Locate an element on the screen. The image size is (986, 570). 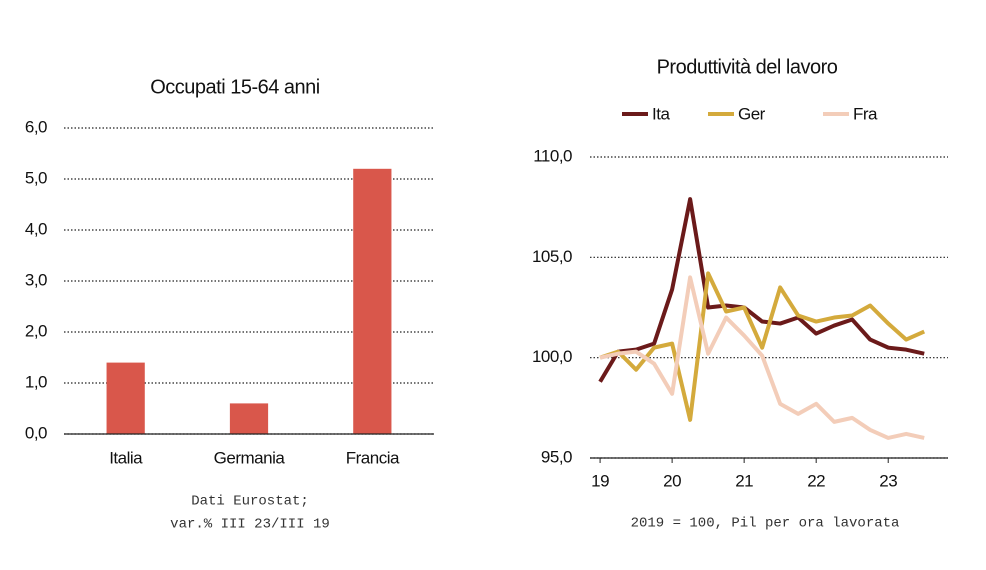
y-tick-label: 4,0 is located at coordinates (36, 228).